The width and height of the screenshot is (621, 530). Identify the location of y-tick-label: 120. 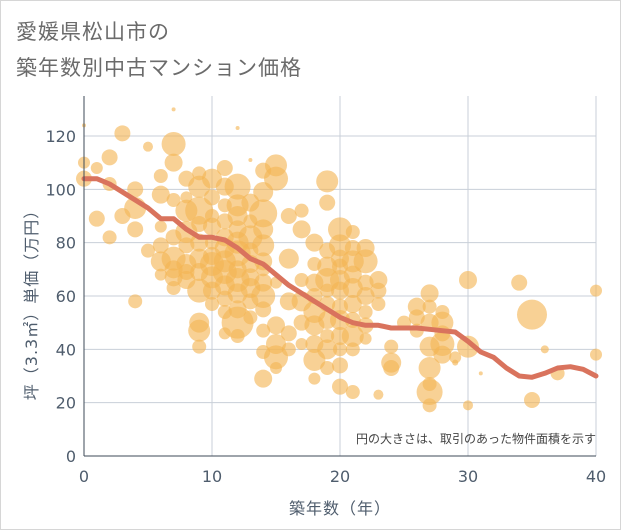
(60, 136).